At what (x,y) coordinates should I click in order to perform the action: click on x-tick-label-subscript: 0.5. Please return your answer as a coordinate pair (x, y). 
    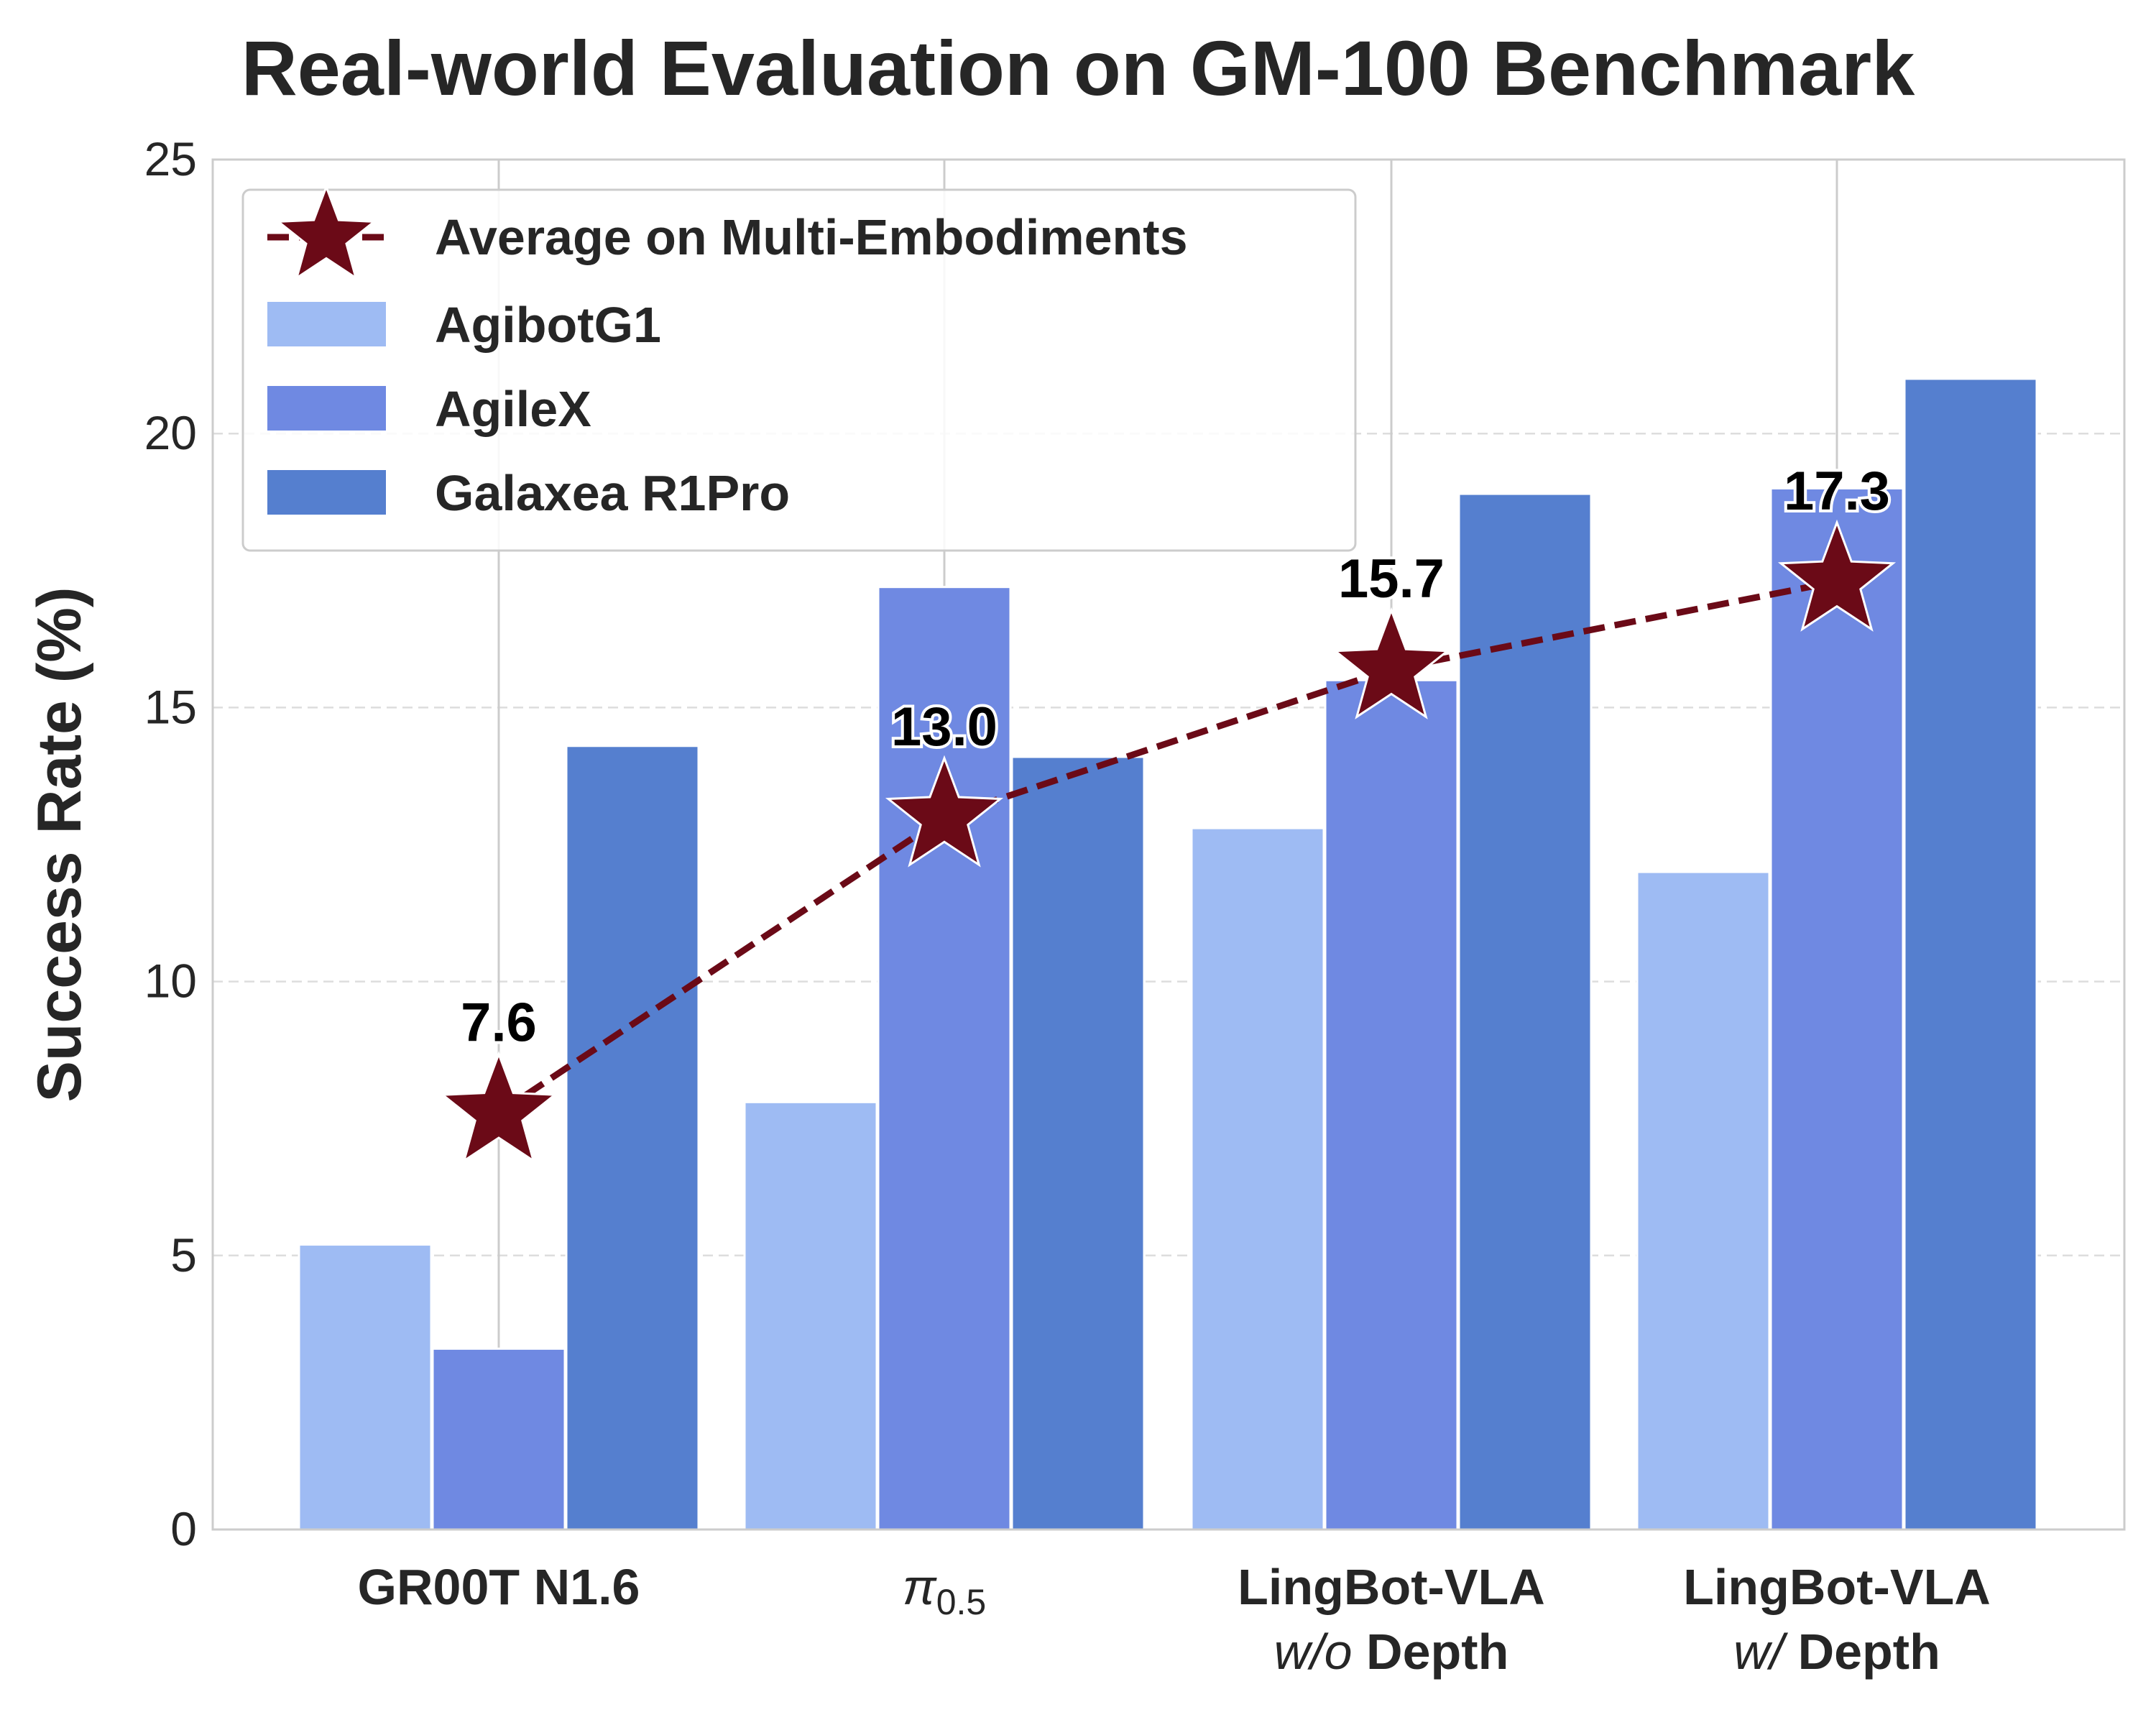
    Looking at the image, I should click on (961, 1602).